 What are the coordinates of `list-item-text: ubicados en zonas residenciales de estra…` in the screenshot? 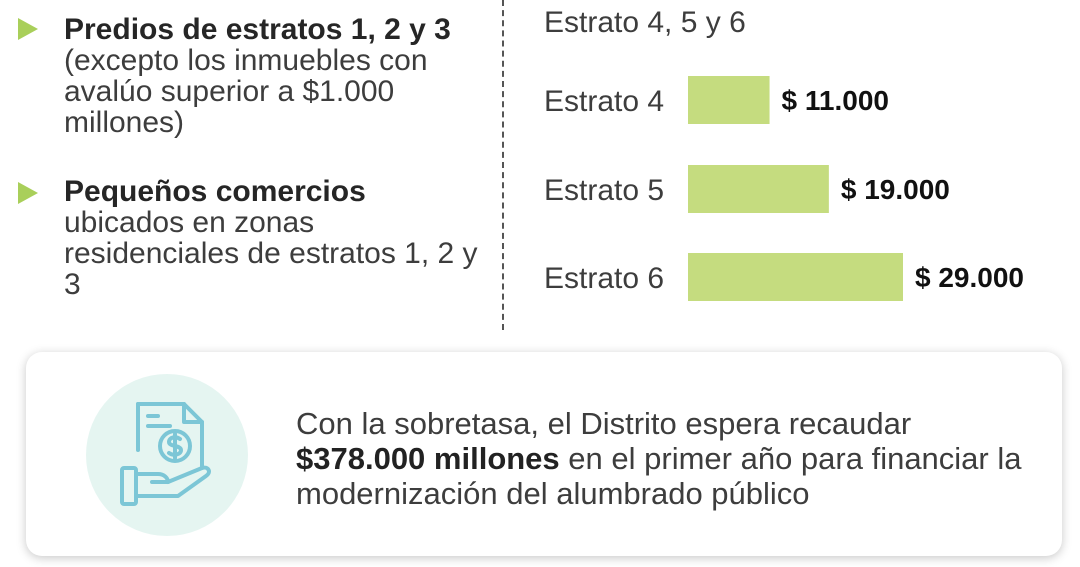 It's located at (271, 253).